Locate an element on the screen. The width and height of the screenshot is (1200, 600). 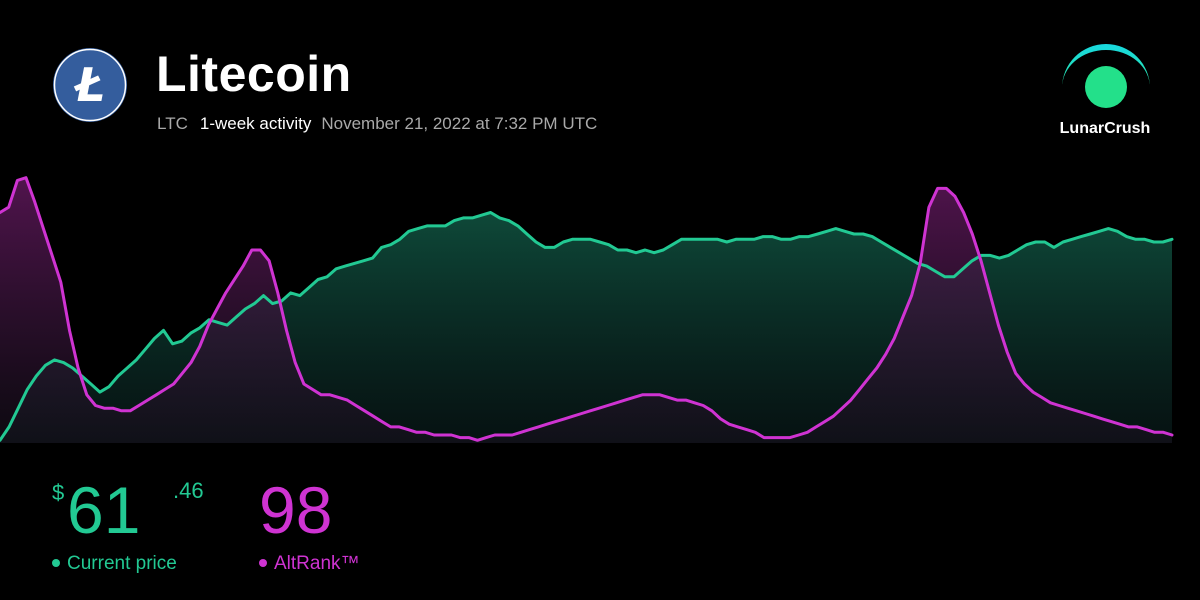
legend-altrank: AltRank™ is located at coordinates (309, 564).